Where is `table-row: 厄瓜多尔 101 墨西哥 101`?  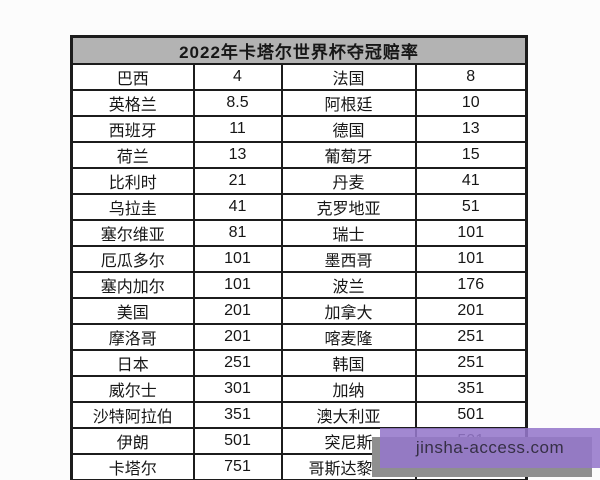
table-row: 厄瓜多尔 101 墨西哥 101 is located at coordinates (299, 259).